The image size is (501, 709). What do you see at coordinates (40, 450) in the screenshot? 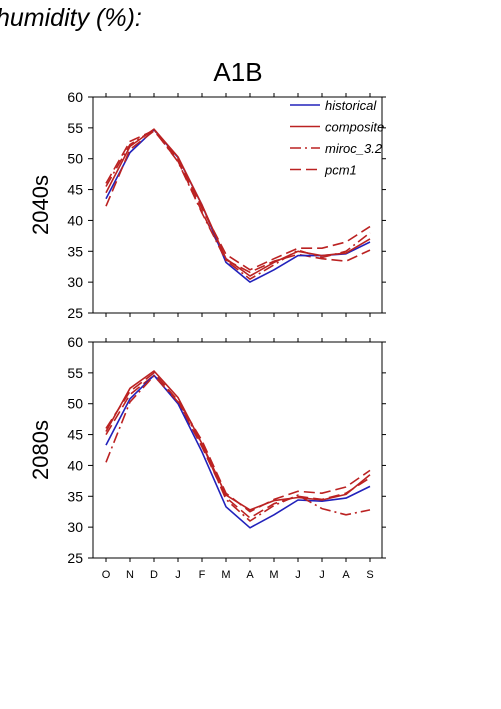
I see `panel-row-label: 2080s` at bounding box center [40, 450].